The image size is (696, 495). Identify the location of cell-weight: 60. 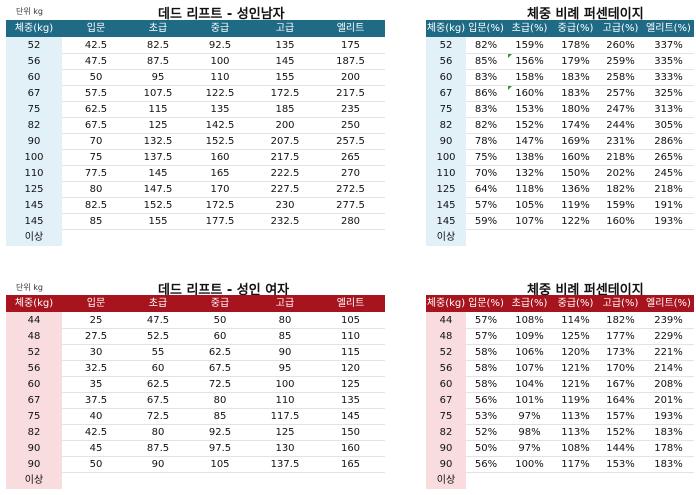
(446, 77).